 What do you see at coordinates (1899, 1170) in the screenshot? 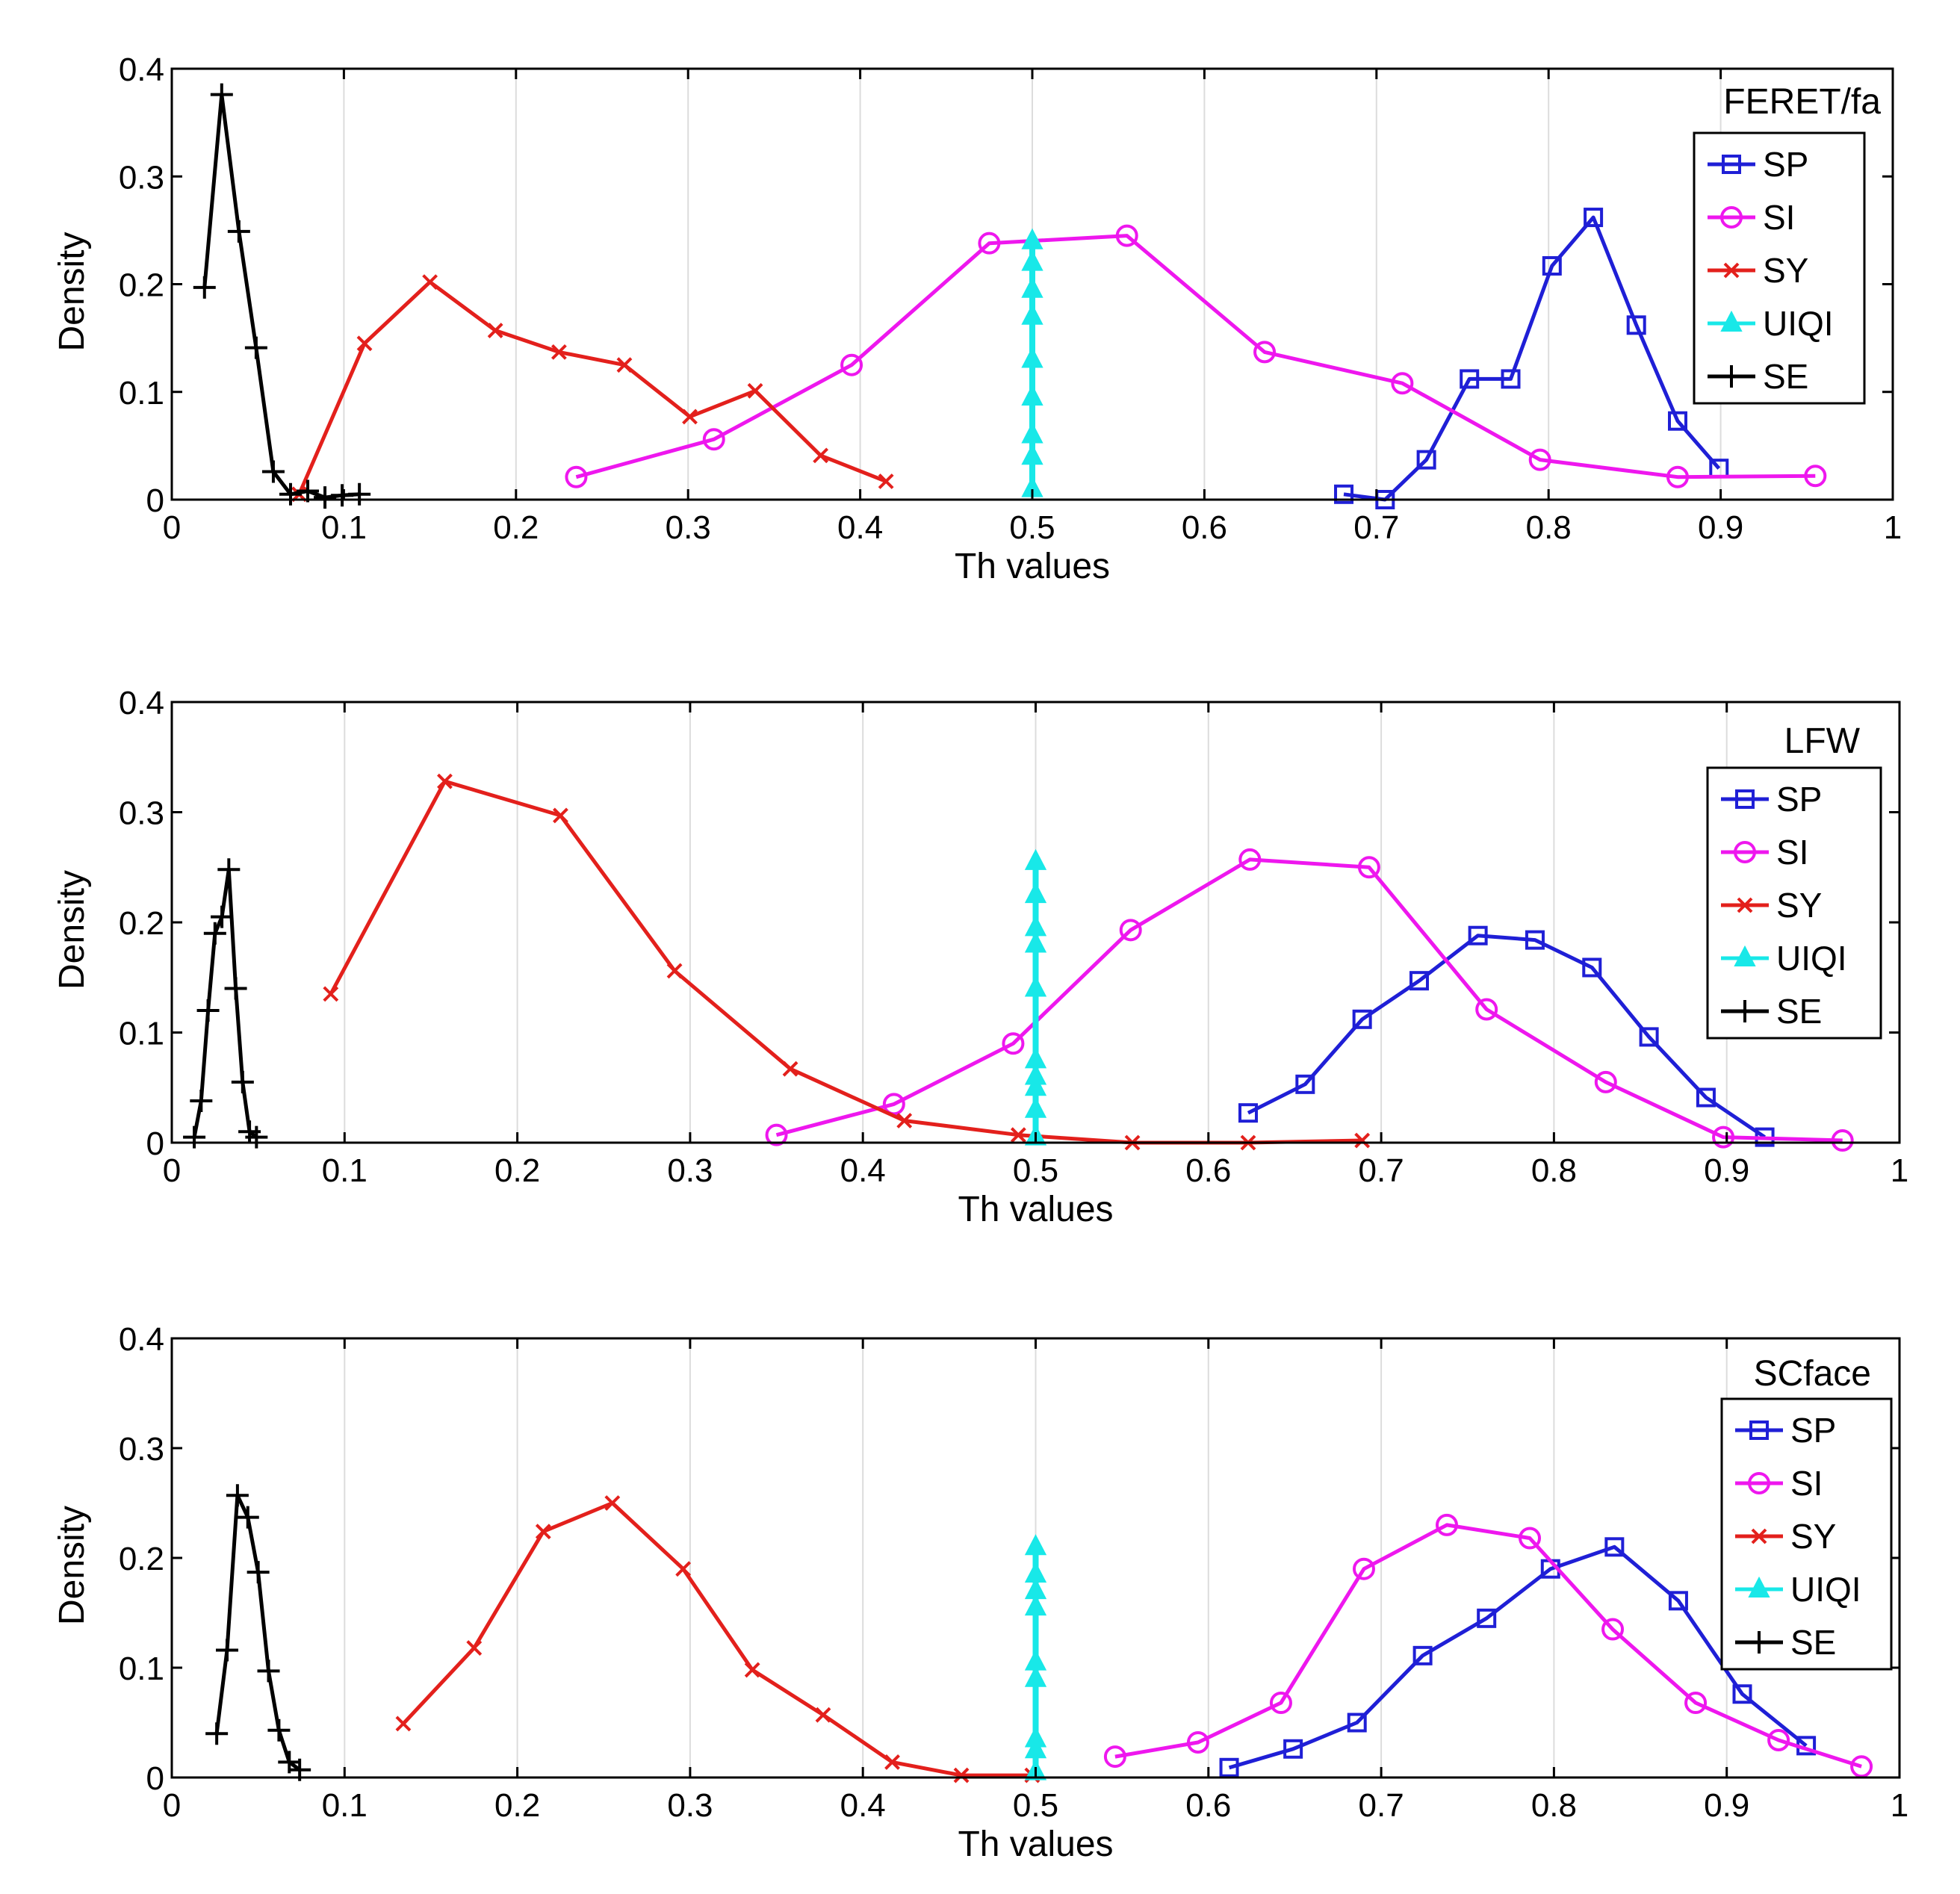
I see `x-tick-label: 1` at bounding box center [1899, 1170].